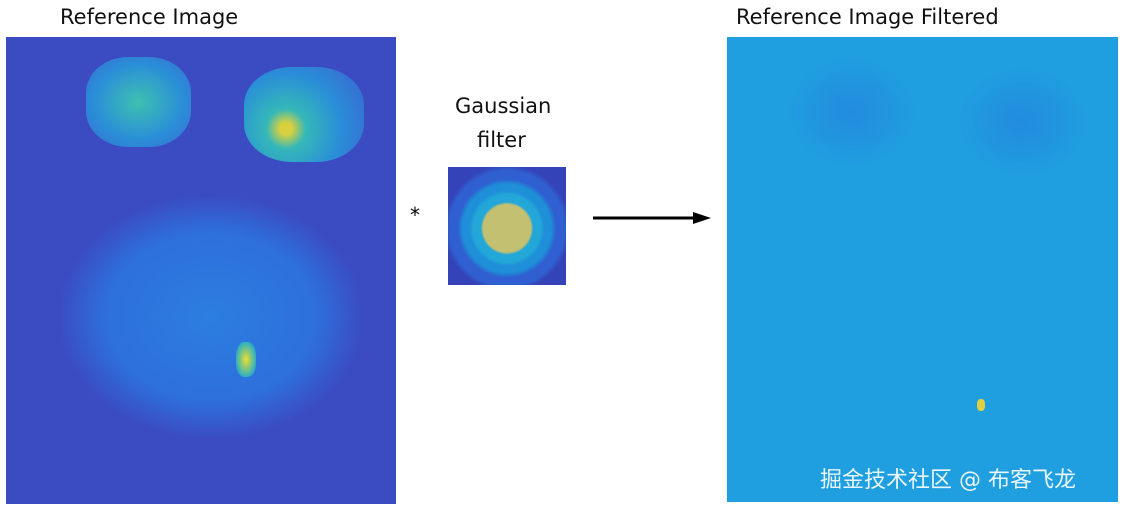 The width and height of the screenshot is (1124, 509). I want to click on gaussian-filter-image, so click(507, 226).